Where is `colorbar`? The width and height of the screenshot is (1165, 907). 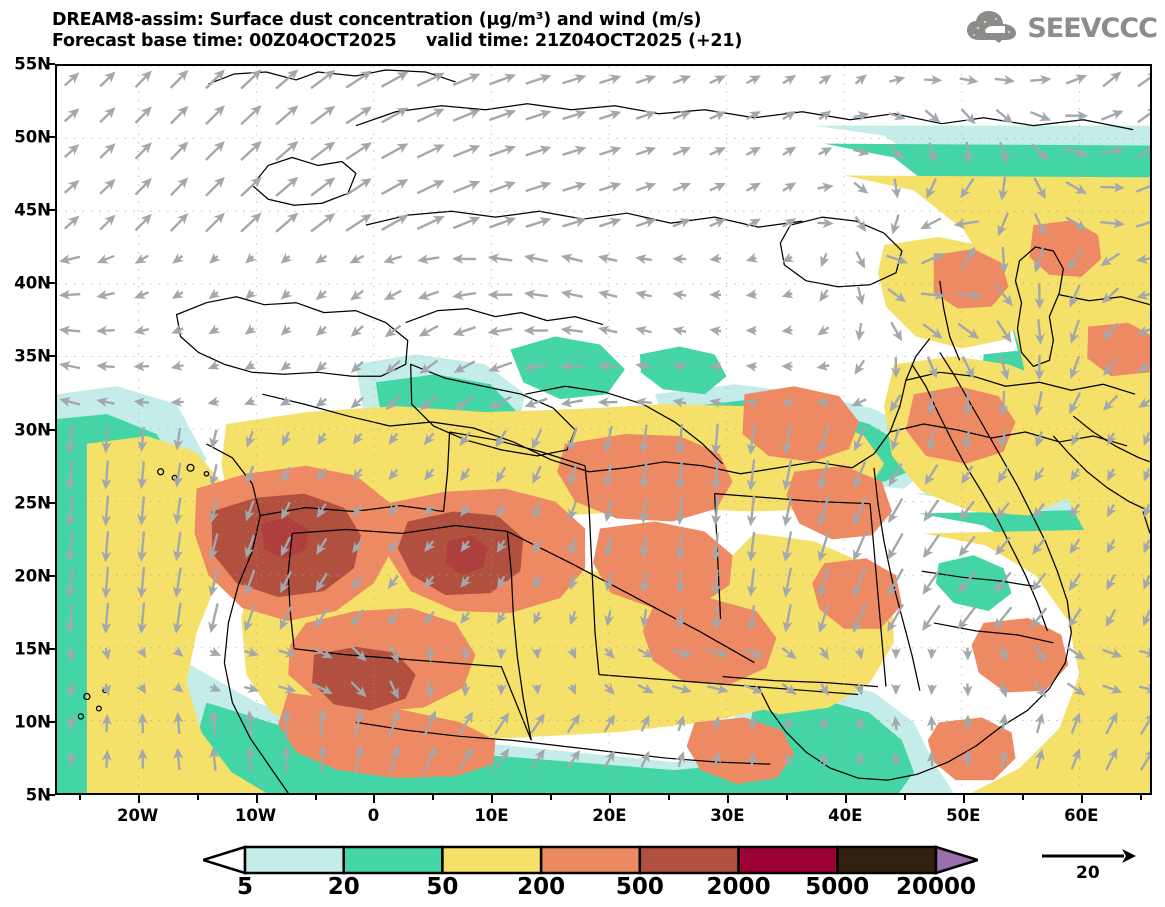 colorbar is located at coordinates (590, 860).